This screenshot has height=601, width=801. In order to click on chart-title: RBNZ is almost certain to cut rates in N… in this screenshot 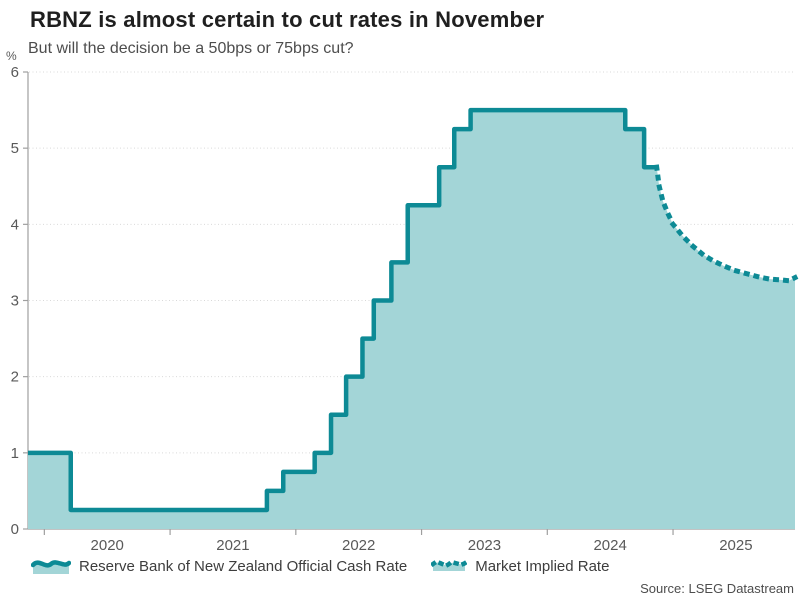, I will do `click(287, 19)`.